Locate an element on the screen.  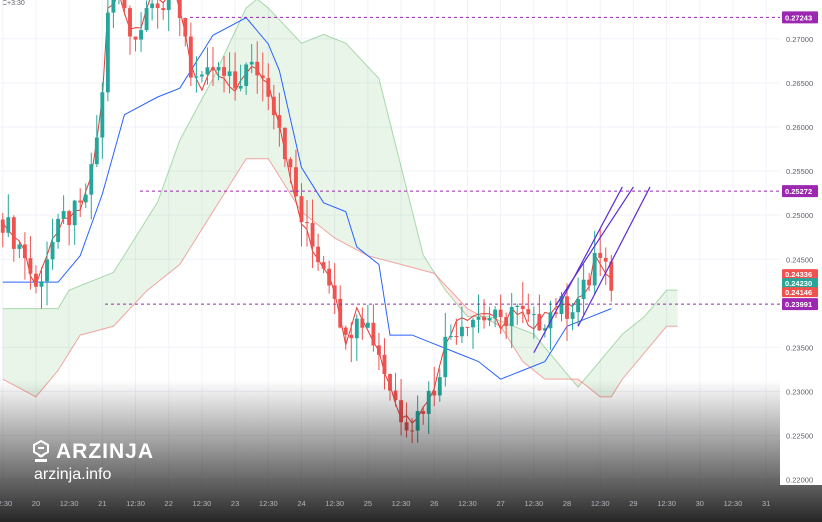
price-tick-label: 0.25500 is located at coordinates (799, 171).